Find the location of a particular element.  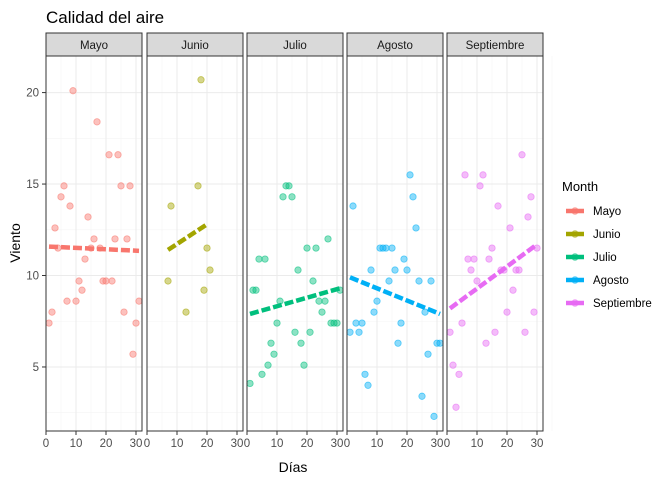

legend-item-mayo: Mayo is located at coordinates (593, 212).